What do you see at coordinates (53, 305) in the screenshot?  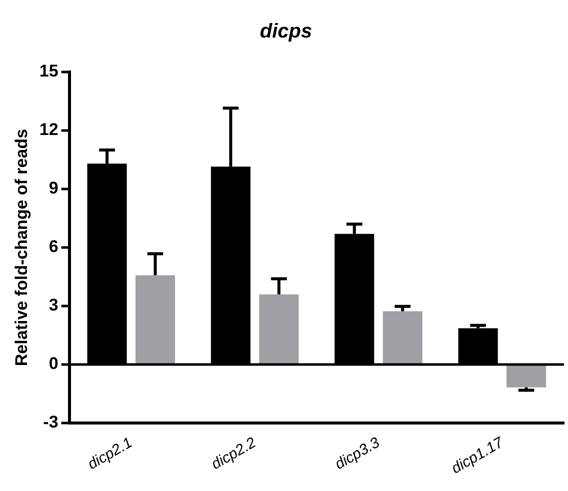 I see `y-tick-label: 3` at bounding box center [53, 305].